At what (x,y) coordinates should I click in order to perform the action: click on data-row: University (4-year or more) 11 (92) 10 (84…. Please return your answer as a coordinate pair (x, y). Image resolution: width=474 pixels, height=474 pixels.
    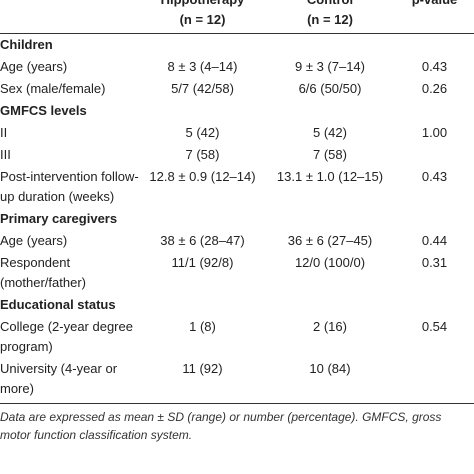
    Looking at the image, I should click on (237, 381).